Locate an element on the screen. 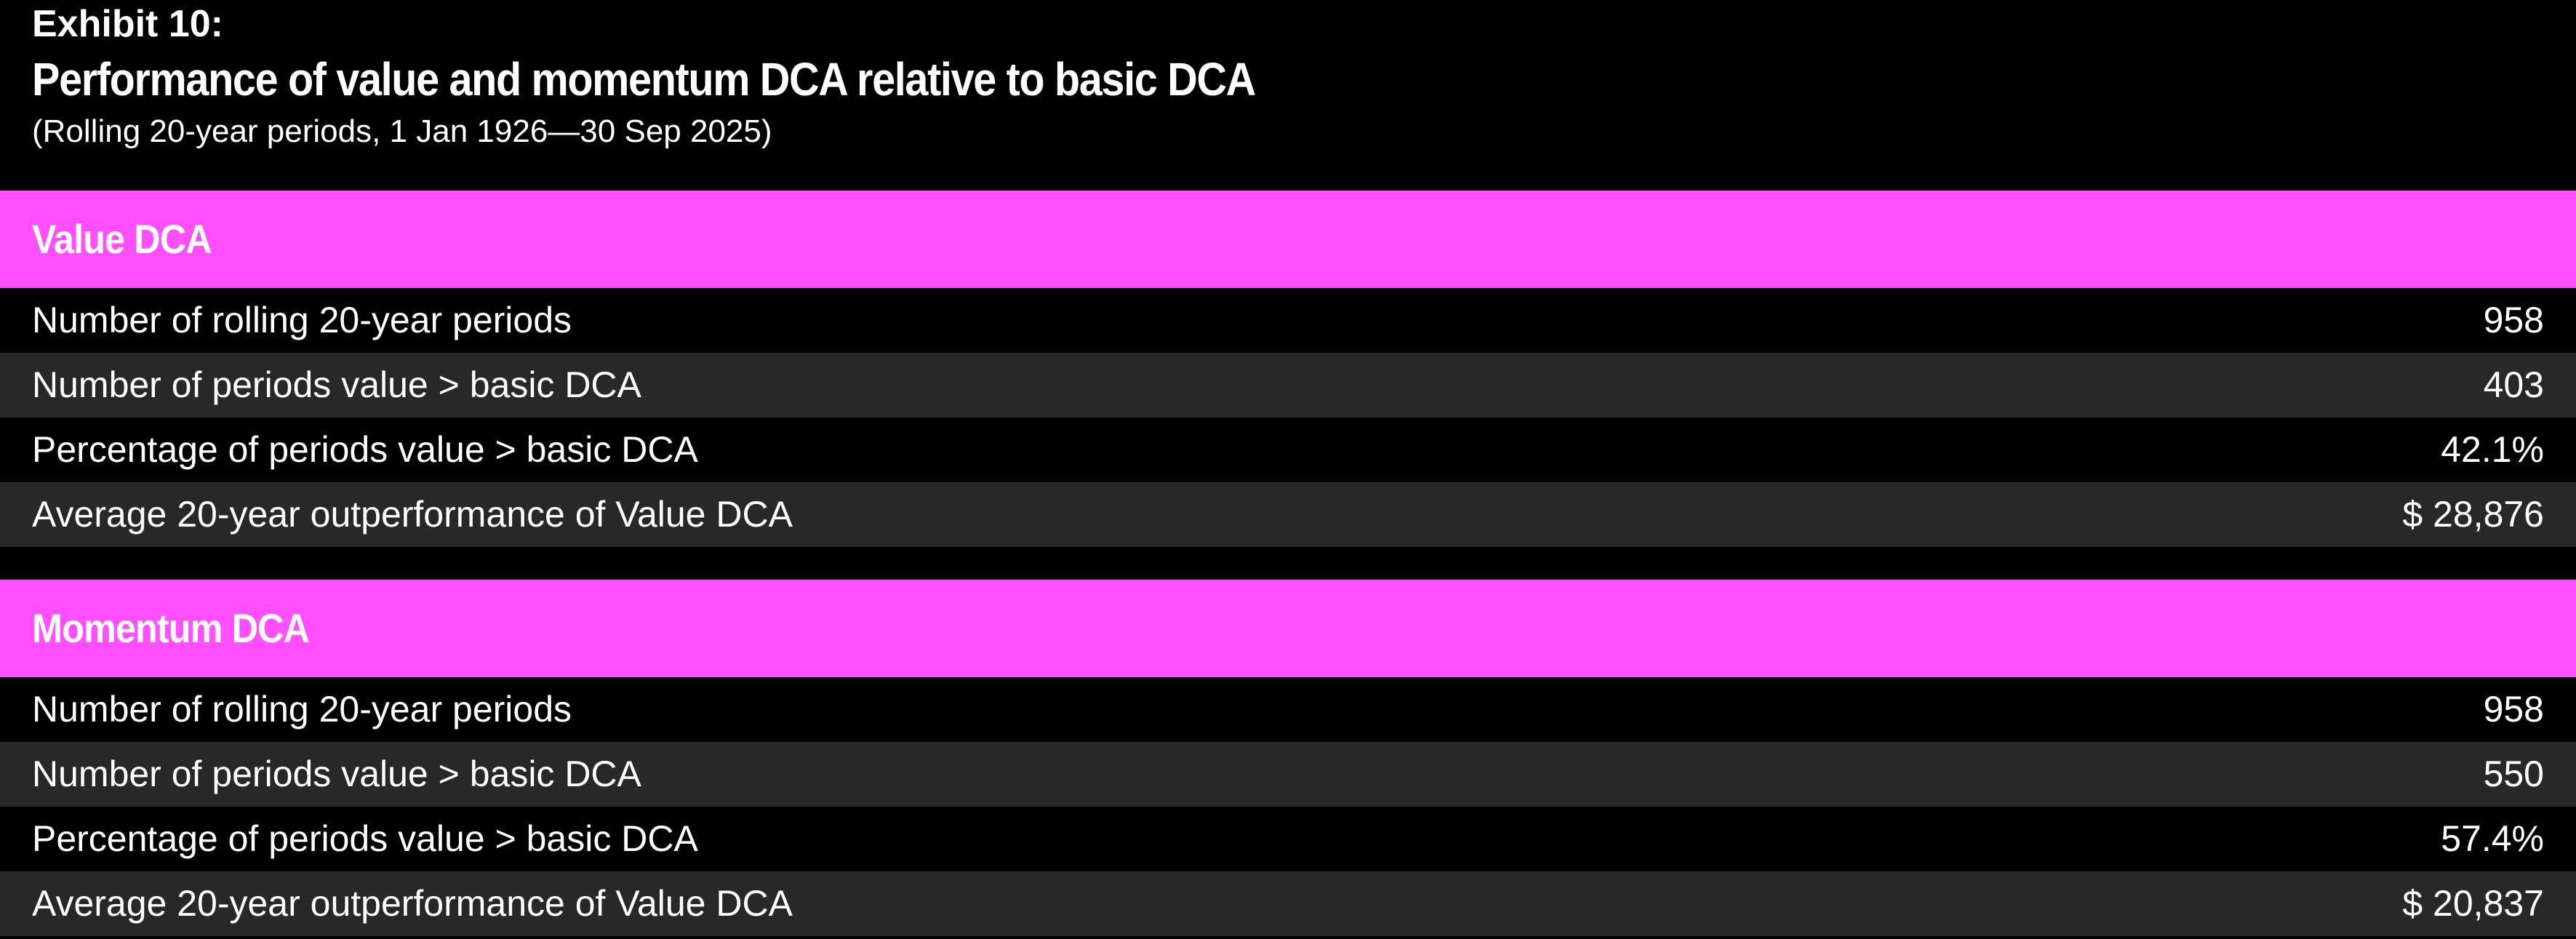 This screenshot has width=2576, height=939. section-title: Value DCA is located at coordinates (122, 239).